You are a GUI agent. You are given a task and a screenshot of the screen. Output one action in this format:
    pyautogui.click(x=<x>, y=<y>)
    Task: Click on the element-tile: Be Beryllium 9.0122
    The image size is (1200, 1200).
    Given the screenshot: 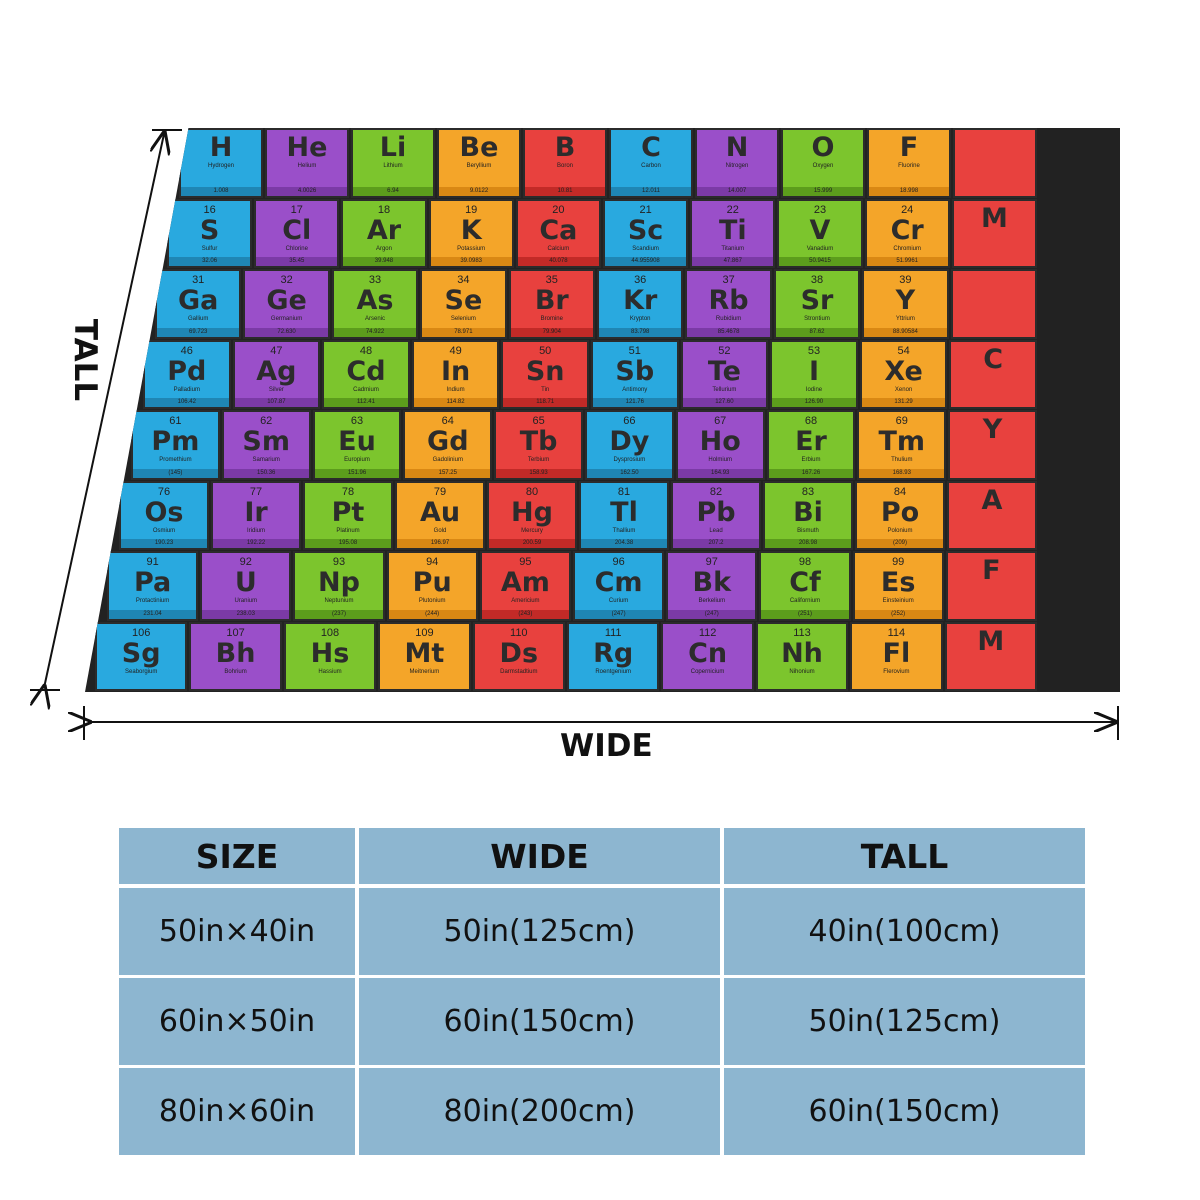 What is the action you would take?
    pyautogui.click(x=479, y=163)
    